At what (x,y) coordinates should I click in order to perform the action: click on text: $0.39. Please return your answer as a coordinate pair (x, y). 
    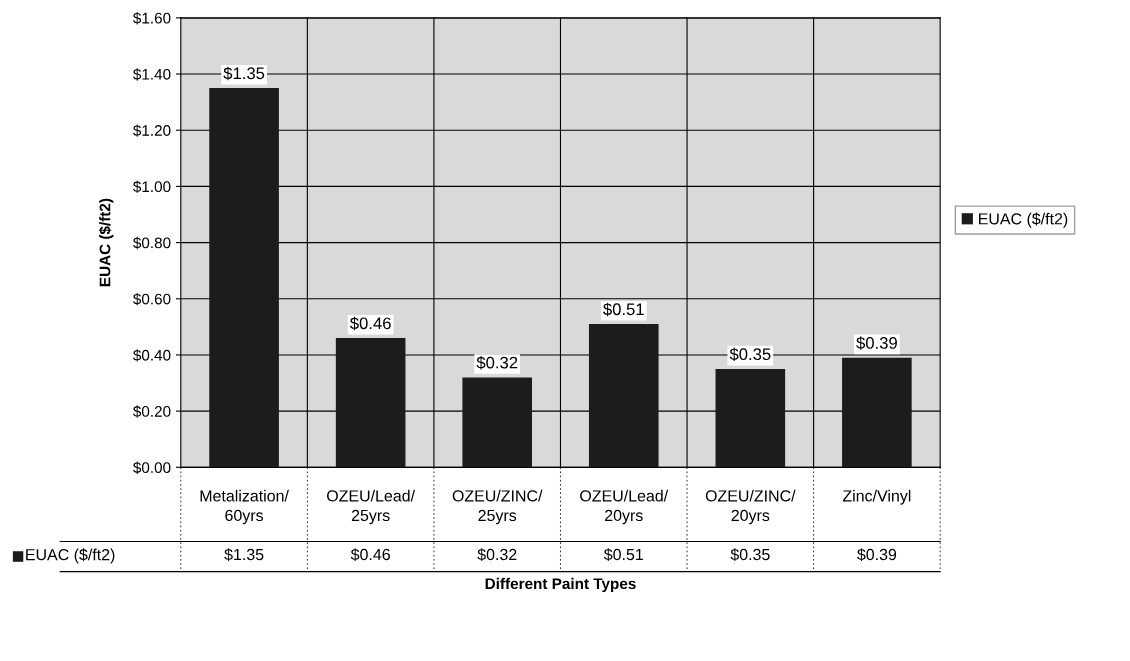
    Looking at the image, I should click on (876, 343).